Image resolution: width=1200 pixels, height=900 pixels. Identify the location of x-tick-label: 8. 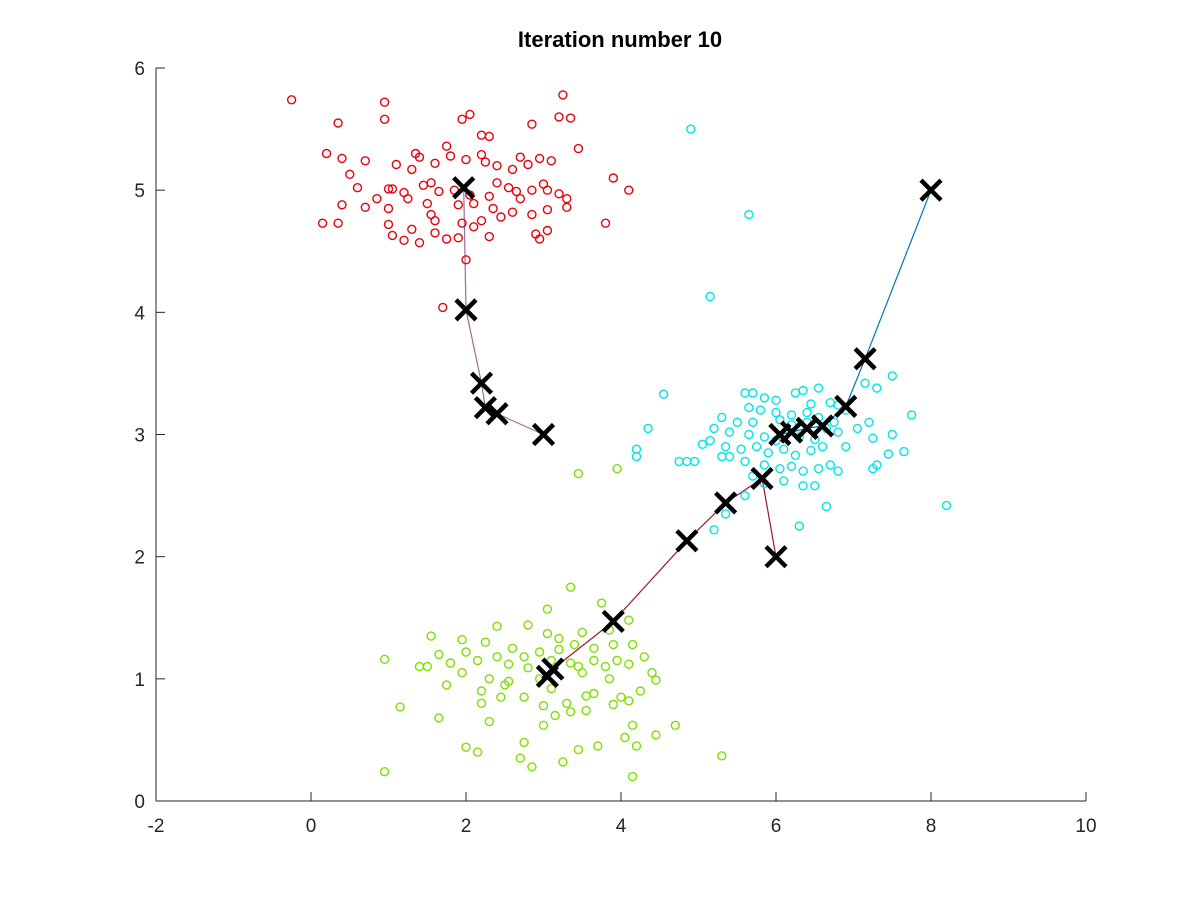
(931, 826).